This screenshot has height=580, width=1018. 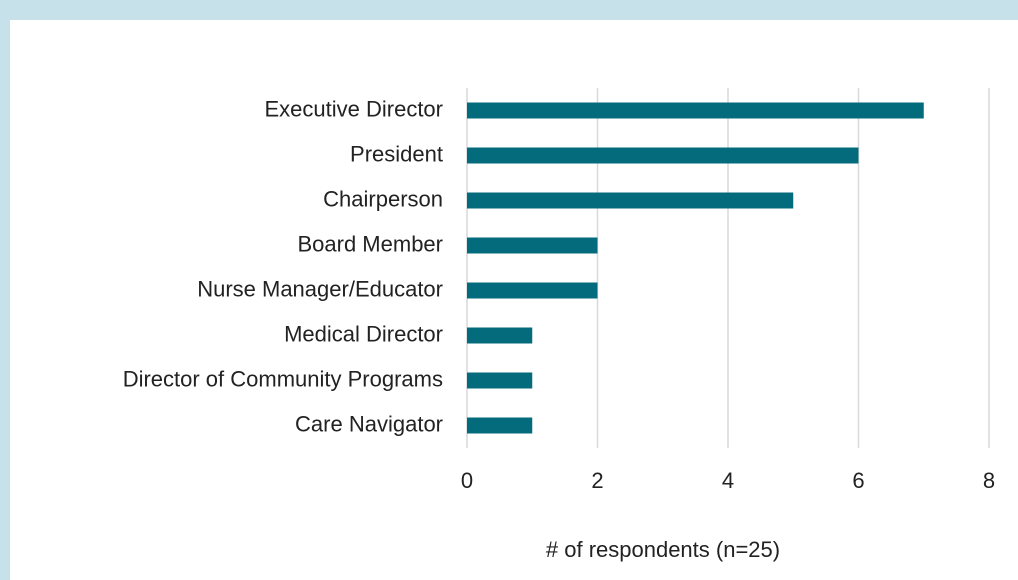 I want to click on x-tick-label: 6, so click(x=858, y=480).